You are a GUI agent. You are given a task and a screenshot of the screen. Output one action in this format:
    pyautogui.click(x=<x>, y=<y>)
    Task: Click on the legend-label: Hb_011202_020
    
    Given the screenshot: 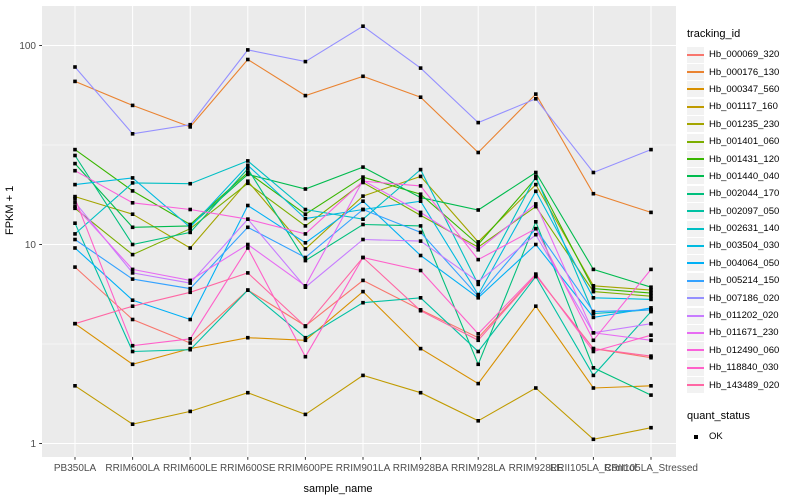 What is the action you would take?
    pyautogui.click(x=744, y=316)
    